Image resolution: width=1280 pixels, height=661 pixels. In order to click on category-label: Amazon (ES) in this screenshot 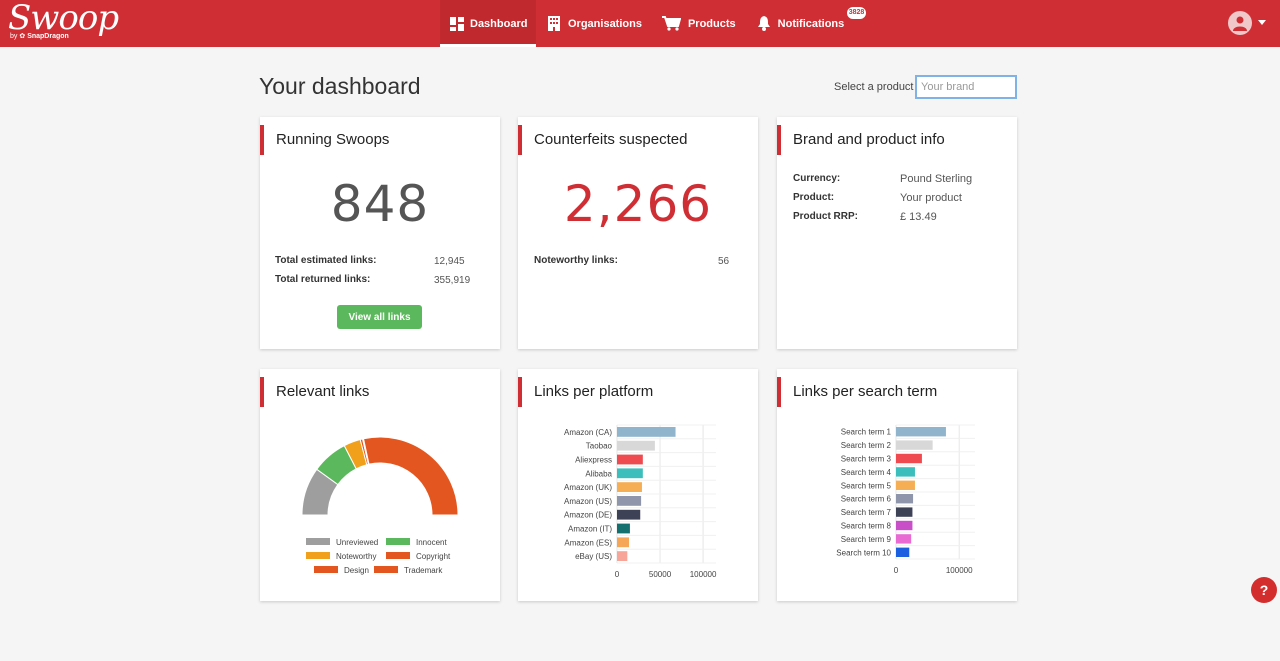, I will do `click(588, 542)`.